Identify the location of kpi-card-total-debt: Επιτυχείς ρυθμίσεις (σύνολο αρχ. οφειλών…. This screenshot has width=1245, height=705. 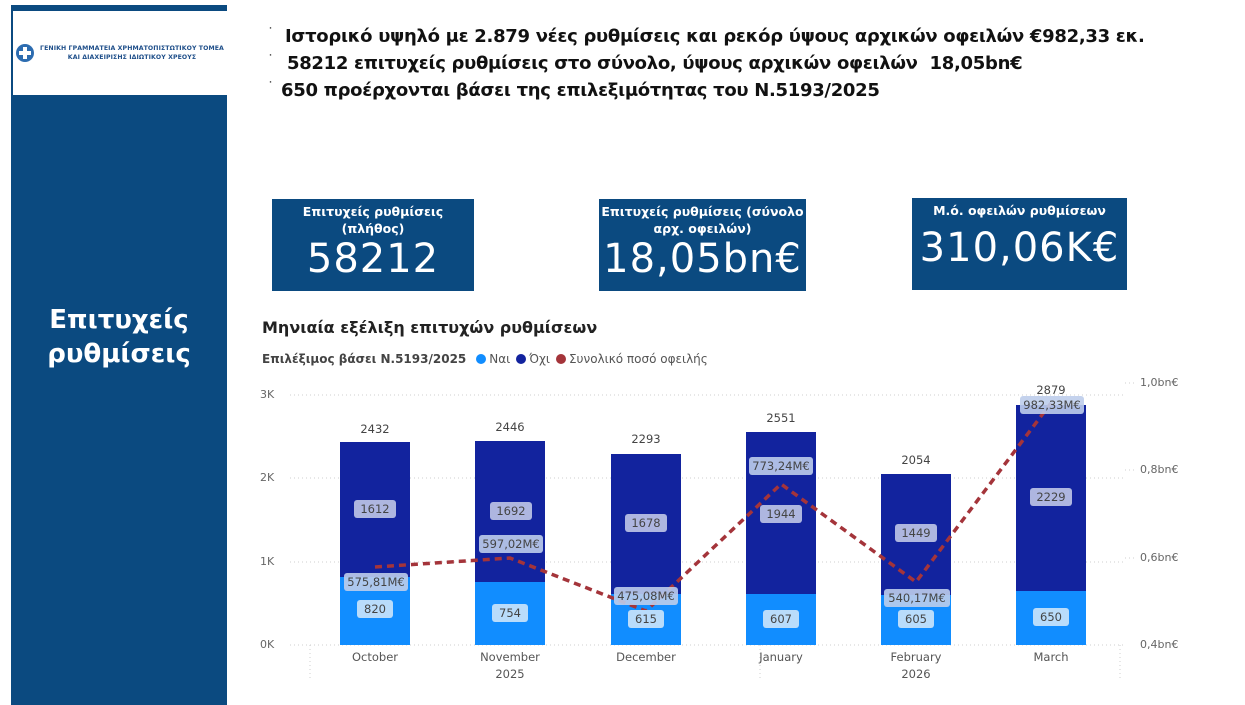
(702, 245).